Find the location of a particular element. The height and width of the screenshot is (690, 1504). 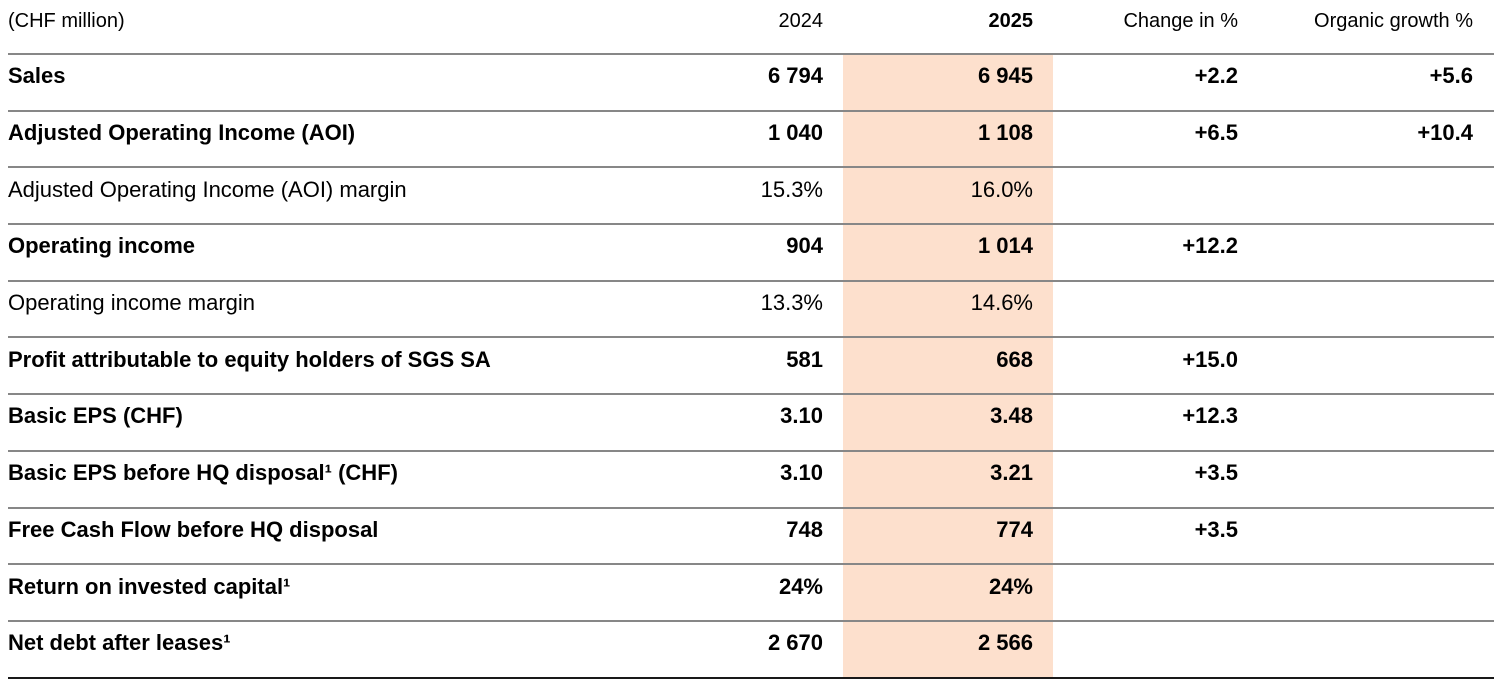

table-row: Operating income margin 13.3% 14.6% is located at coordinates (751, 309).